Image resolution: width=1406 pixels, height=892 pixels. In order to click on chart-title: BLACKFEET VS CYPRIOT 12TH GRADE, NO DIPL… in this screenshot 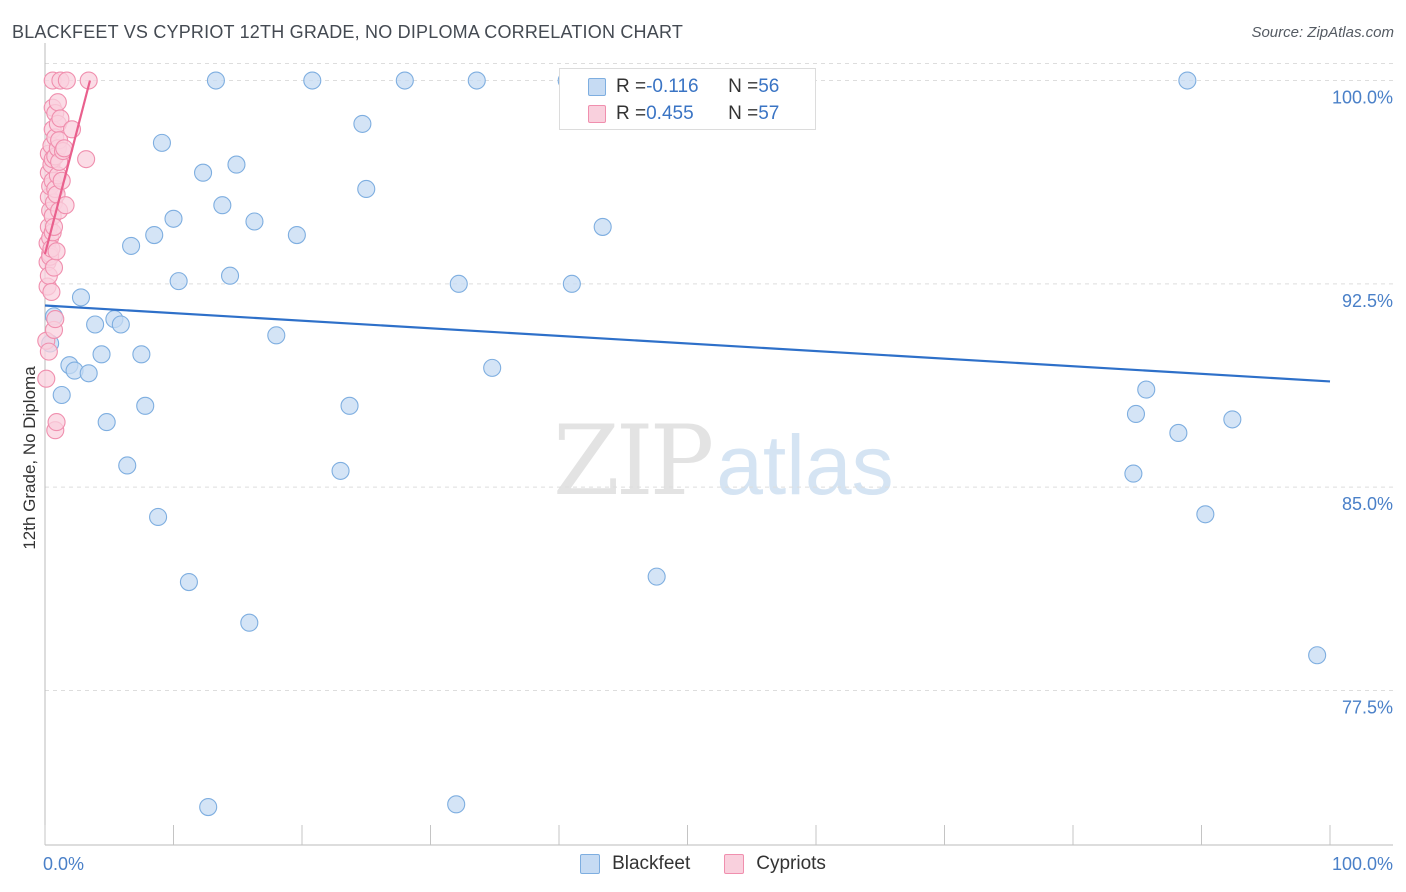, I will do `click(348, 32)`.